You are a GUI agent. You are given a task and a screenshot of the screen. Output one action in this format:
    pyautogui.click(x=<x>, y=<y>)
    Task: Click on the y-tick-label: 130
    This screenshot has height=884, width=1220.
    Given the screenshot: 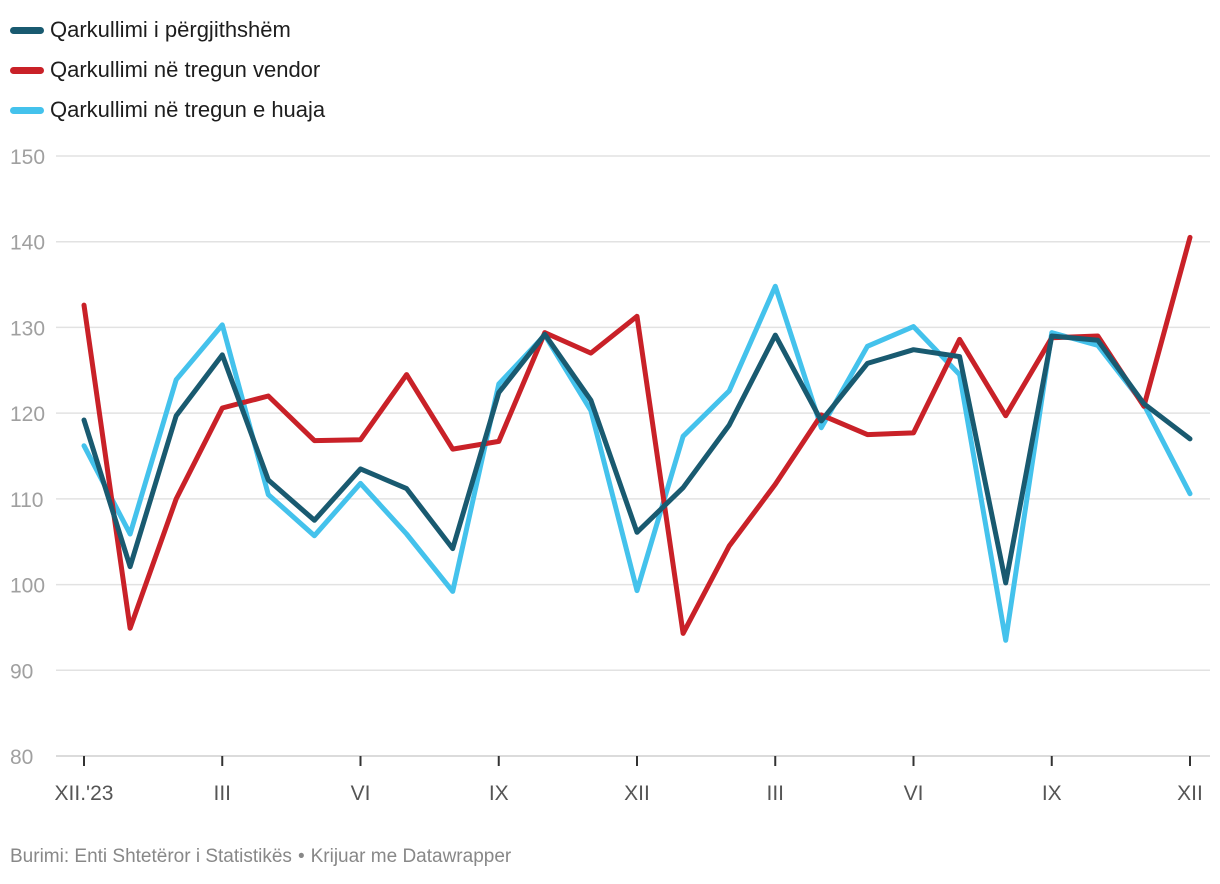 What is the action you would take?
    pyautogui.click(x=27, y=328)
    